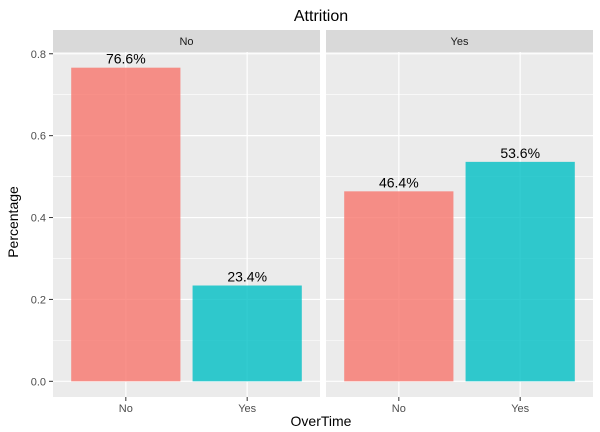  Describe the element at coordinates (321, 421) in the screenshot. I see `x-axis-title: OverTime` at that location.